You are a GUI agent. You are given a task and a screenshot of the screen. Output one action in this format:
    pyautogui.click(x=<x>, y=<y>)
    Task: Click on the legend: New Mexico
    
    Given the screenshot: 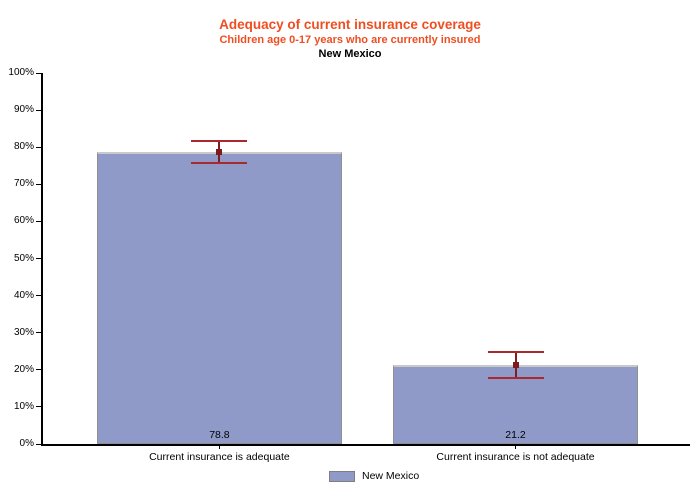 What is the action you would take?
    pyautogui.click(x=374, y=476)
    